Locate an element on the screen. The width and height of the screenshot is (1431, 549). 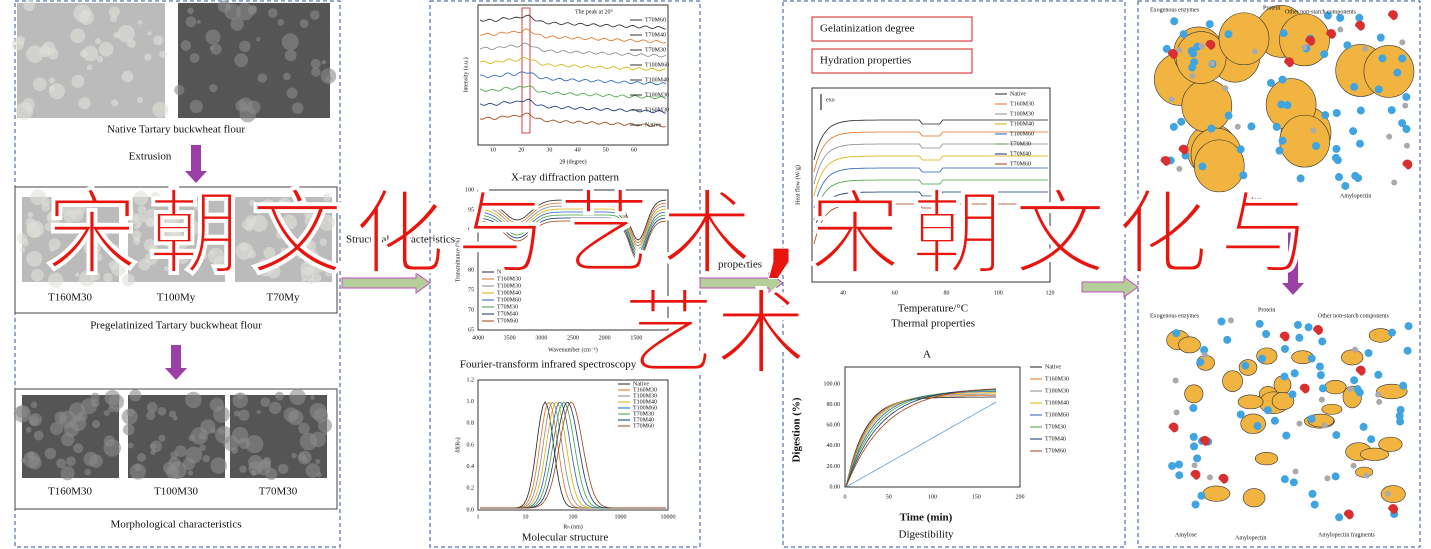
label: Intensity (a.u.) is located at coordinates (465, 74).